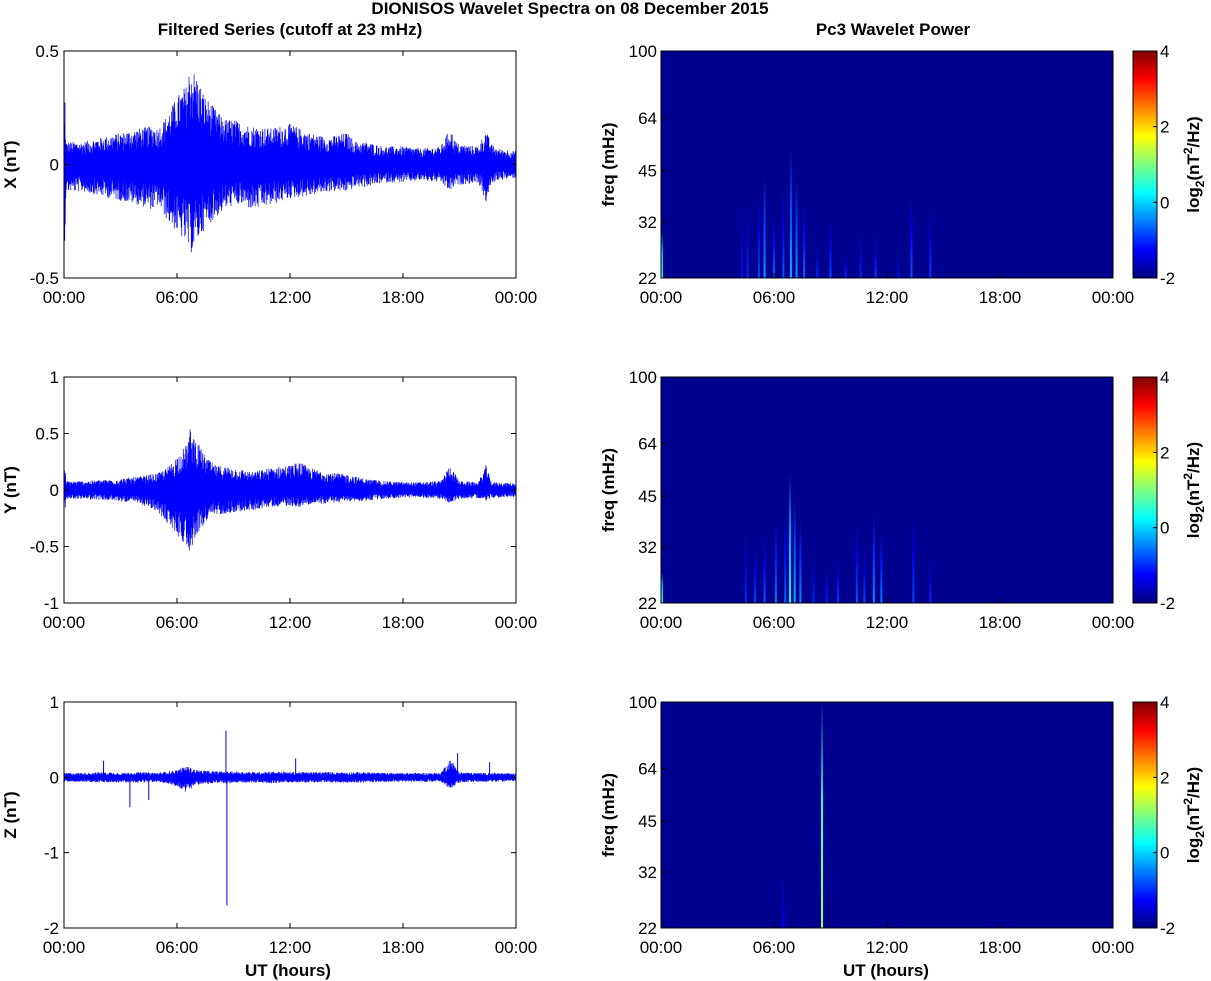 The width and height of the screenshot is (1211, 981). Describe the element at coordinates (10, 164) in the screenshot. I see `y-axis-label: X (nT)` at that location.